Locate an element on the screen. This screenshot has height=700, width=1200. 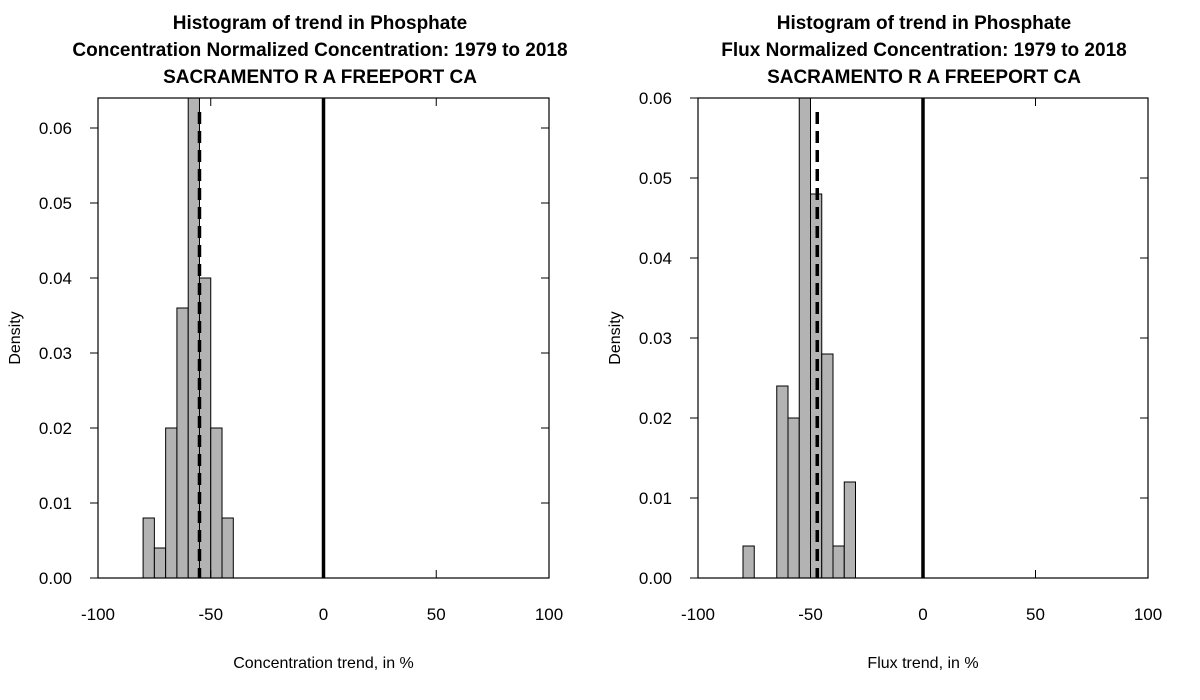
x-axis-label: Concentration trend, in % is located at coordinates (323, 663).